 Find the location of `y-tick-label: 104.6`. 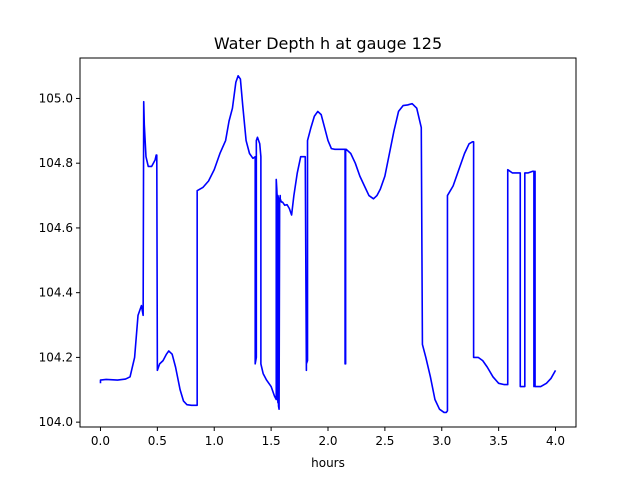

y-tick-label: 104.6 is located at coordinates (56, 228).